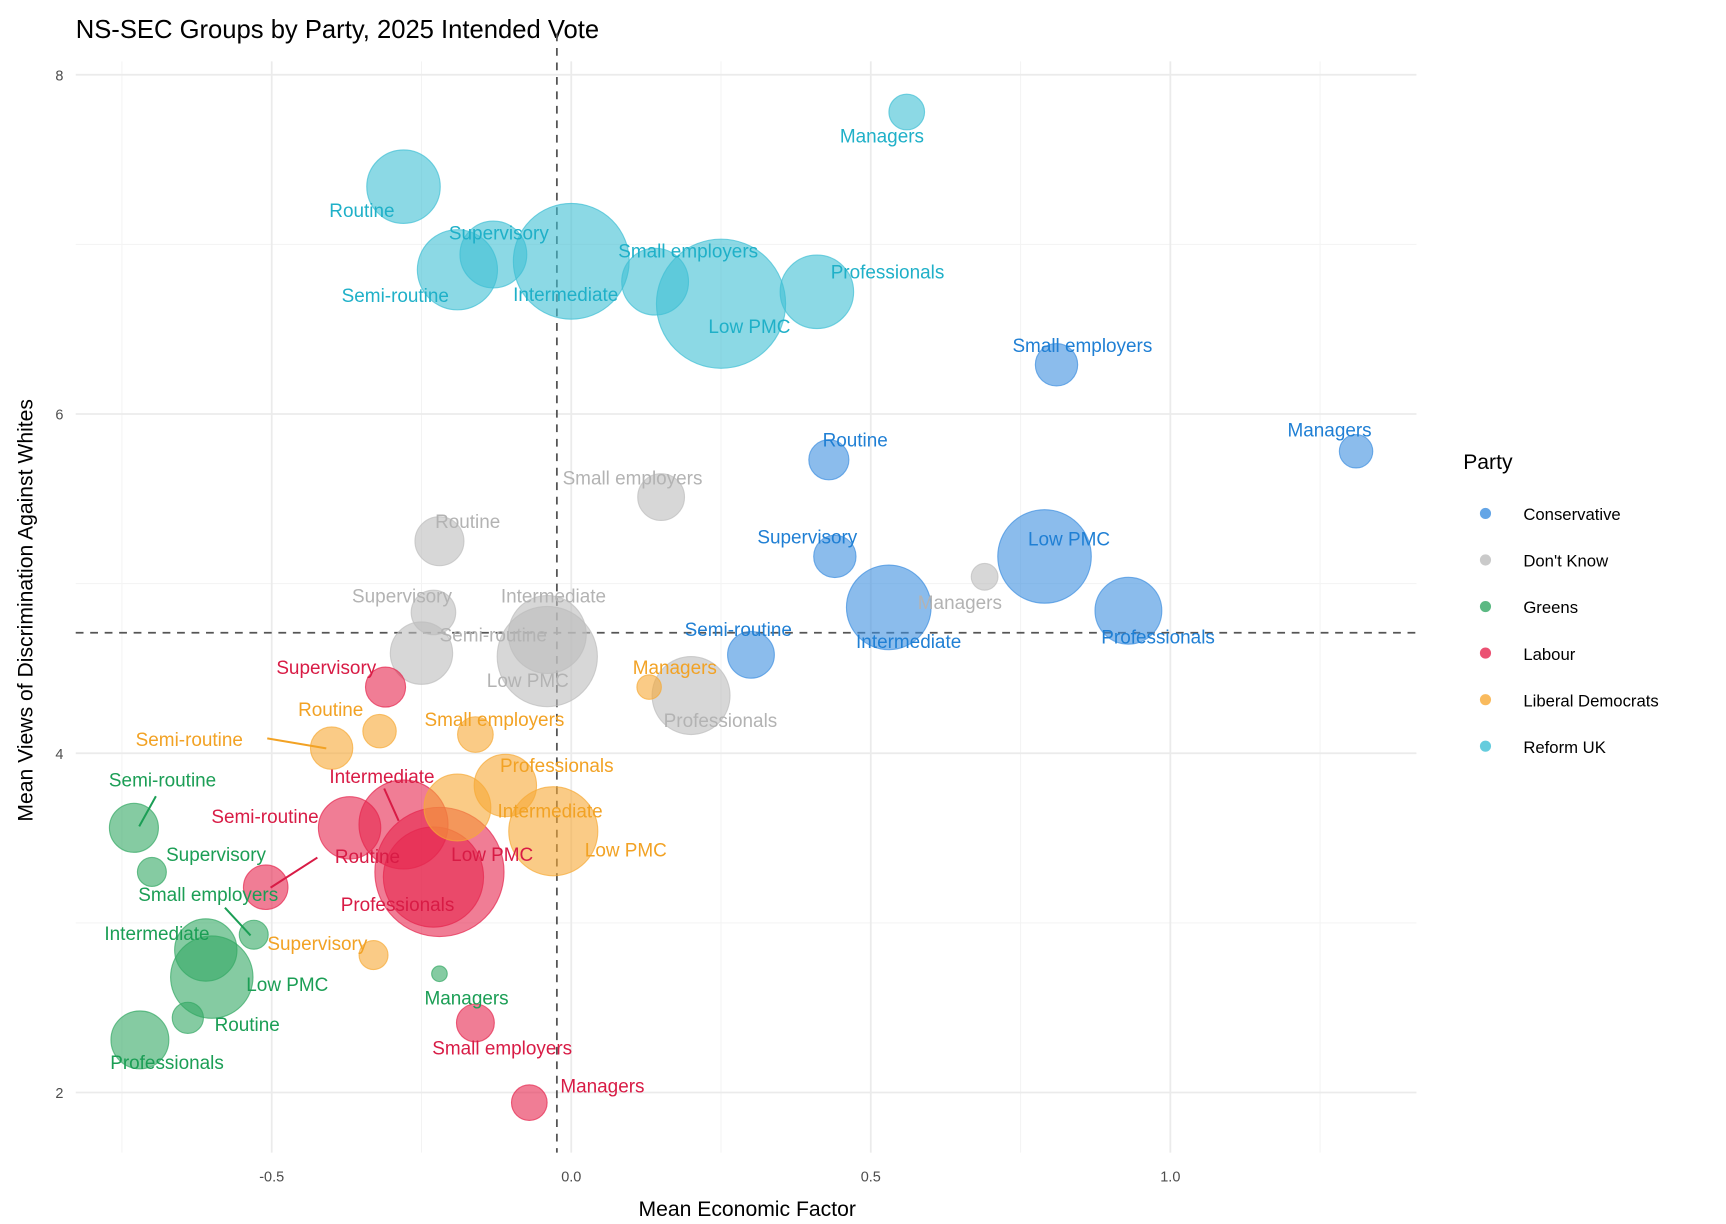 This screenshot has width=1726, height=1224. I want to click on point-label-liberal-democrats: Low PMC, so click(626, 850).